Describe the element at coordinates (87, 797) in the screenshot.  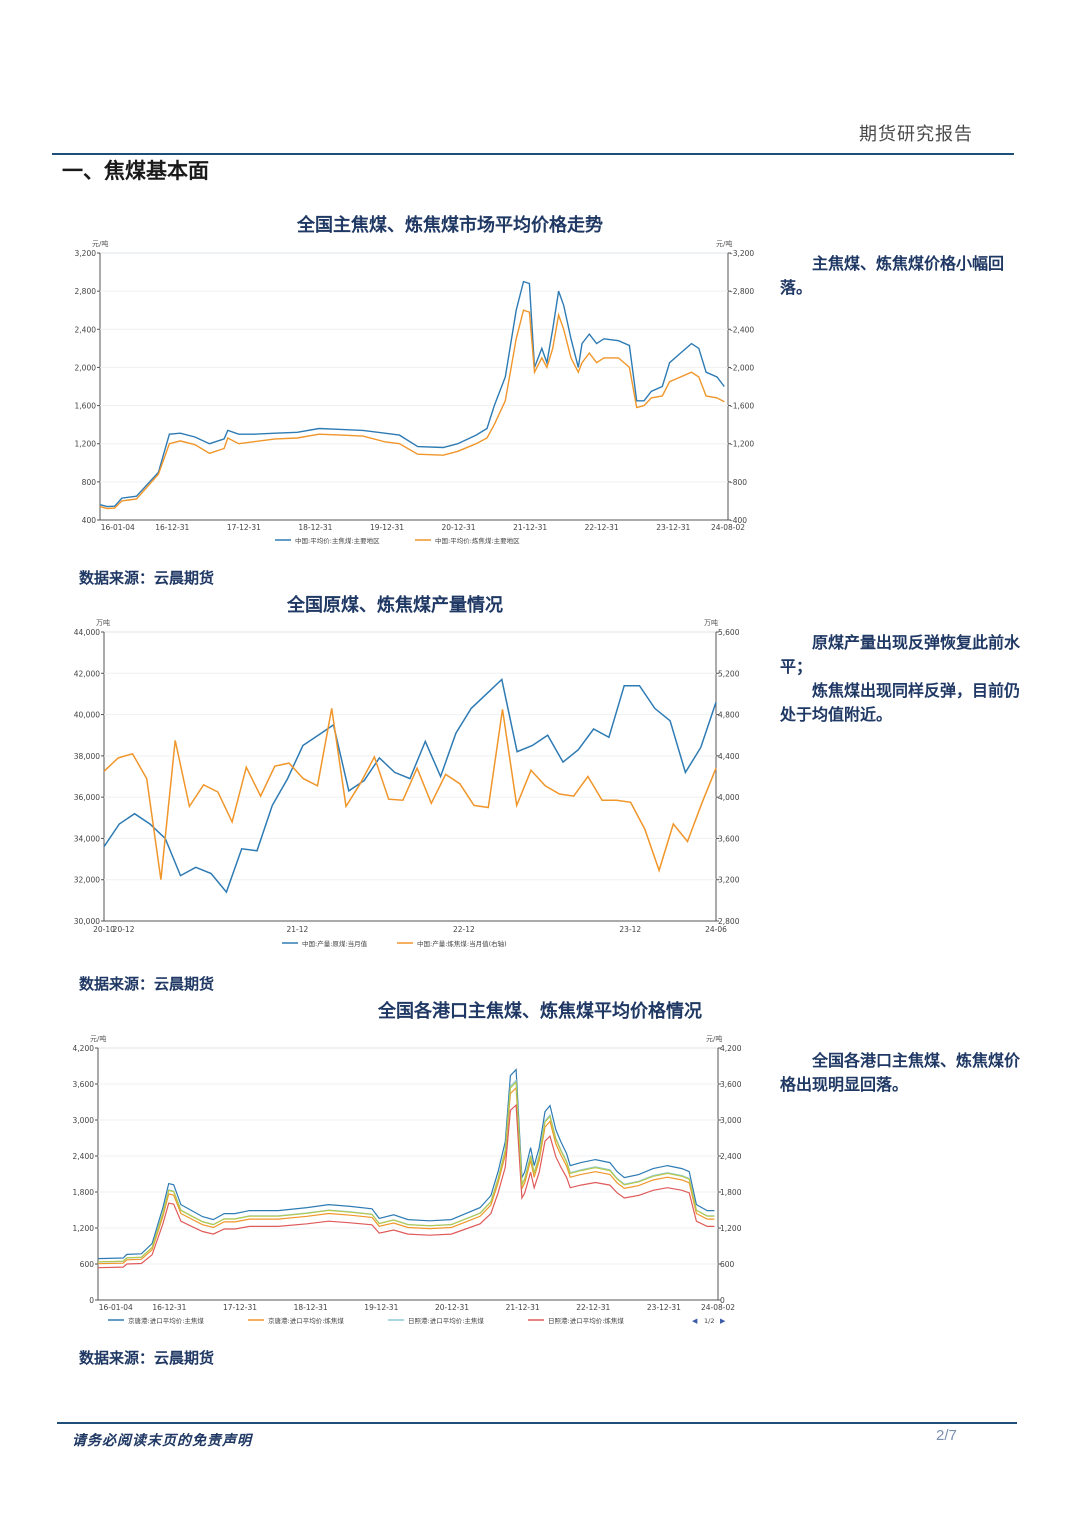
I see `y-tick-label: 36,000` at that location.